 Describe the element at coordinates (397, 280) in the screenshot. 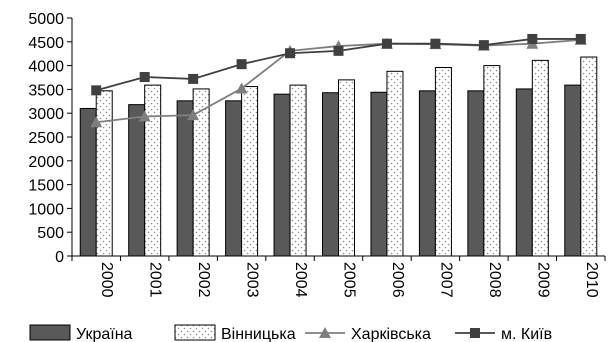

I see `x-tick-label: 2006` at that location.